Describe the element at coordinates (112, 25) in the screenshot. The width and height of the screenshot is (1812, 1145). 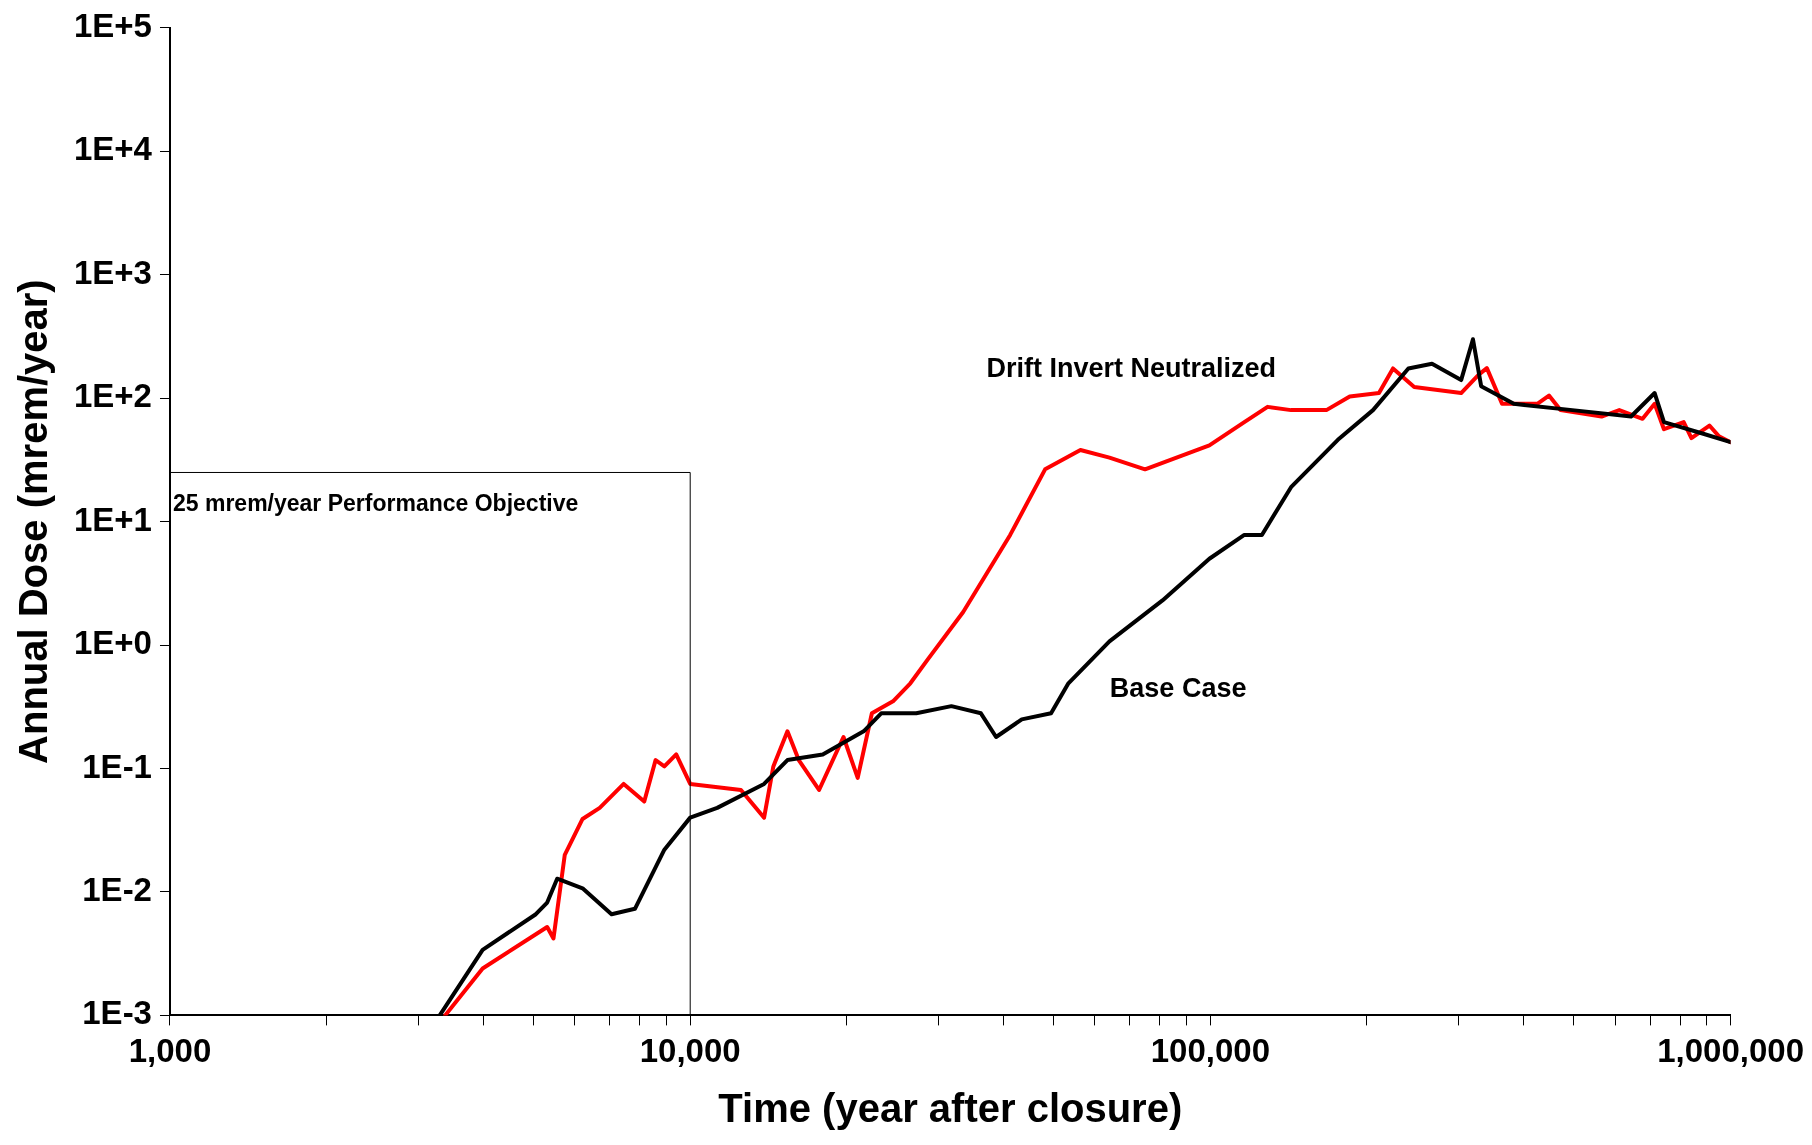
I see `y-tick-label: 1E+5` at that location.